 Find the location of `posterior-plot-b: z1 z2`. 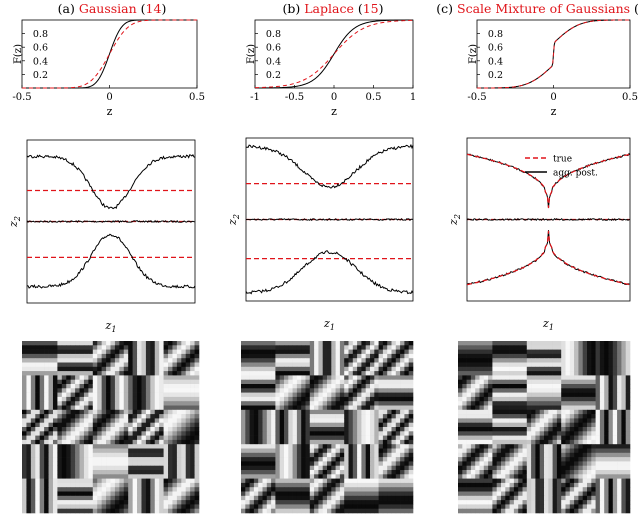

posterior-plot-b: z1 z2 is located at coordinates (320, 234).